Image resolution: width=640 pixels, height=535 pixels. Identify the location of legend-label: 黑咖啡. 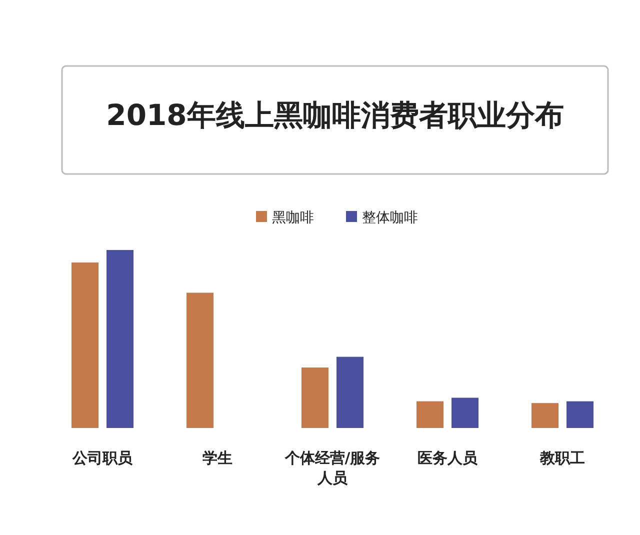
(293, 218).